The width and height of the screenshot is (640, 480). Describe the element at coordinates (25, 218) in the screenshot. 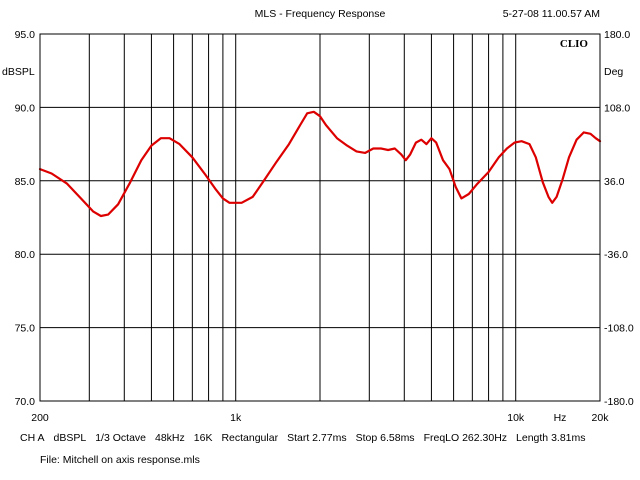

I see `left-axis-ticks: 95.0 90.0 85.0 80.0 75.0 70.0` at that location.